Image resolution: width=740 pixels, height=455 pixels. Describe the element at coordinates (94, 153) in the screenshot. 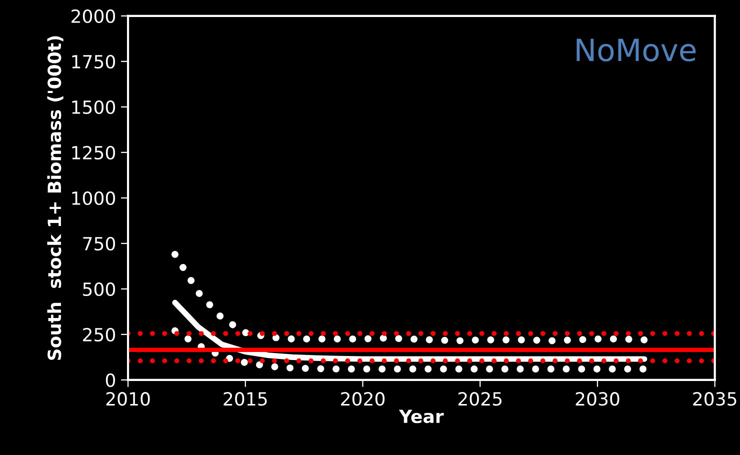

I see `y-tick-label: 1250` at that location.